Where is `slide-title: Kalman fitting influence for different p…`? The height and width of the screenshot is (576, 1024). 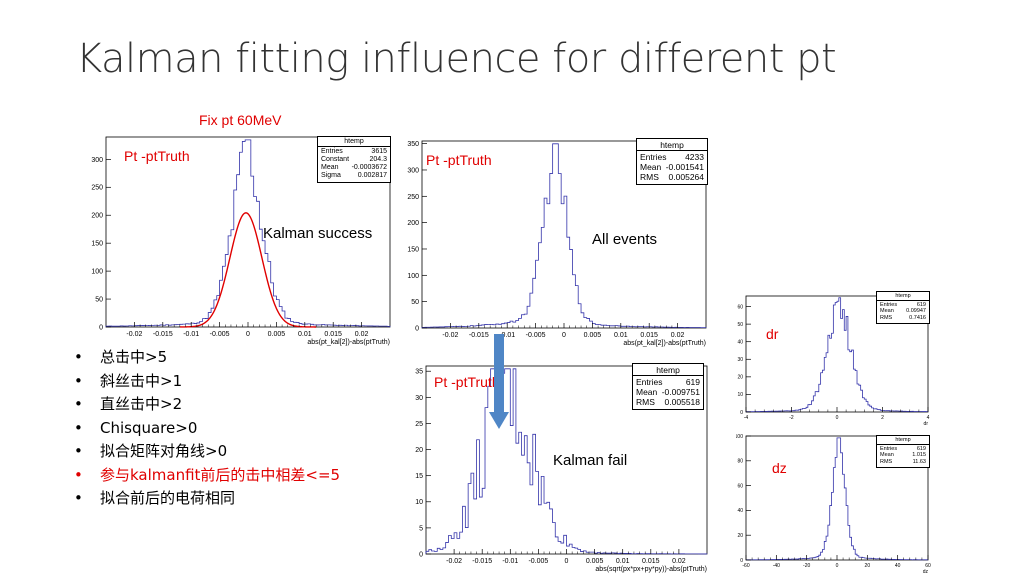
slide-title: Kalman fitting influence for different p… is located at coordinates (456, 59).